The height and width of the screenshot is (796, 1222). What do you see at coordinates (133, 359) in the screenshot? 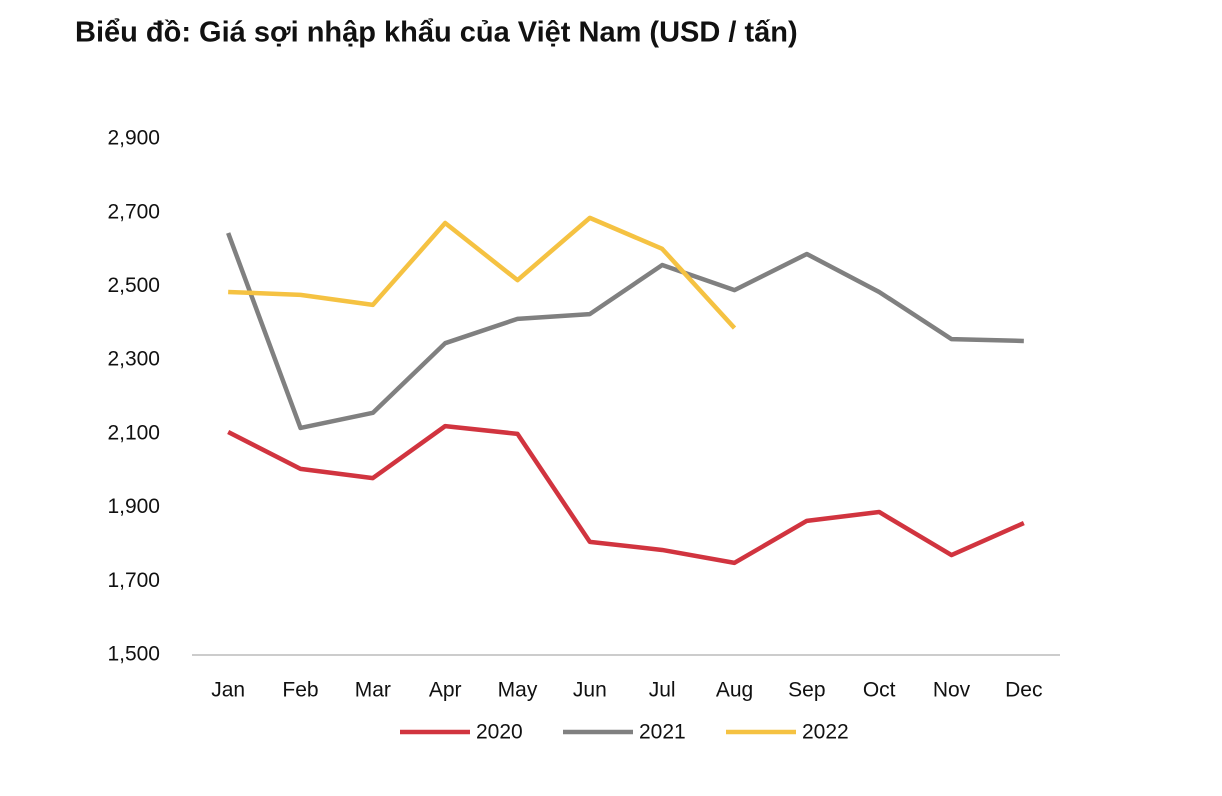
I see `y-tick-label: 2,300` at bounding box center [133, 359].